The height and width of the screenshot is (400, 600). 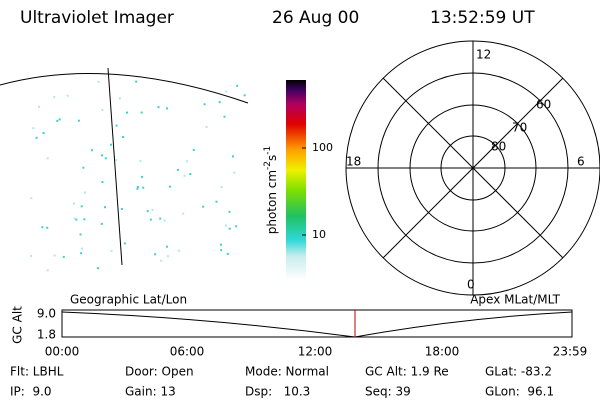 What do you see at coordinates (515, 300) in the screenshot?
I see `right-label: Apex MLat/MLT` at bounding box center [515, 300].